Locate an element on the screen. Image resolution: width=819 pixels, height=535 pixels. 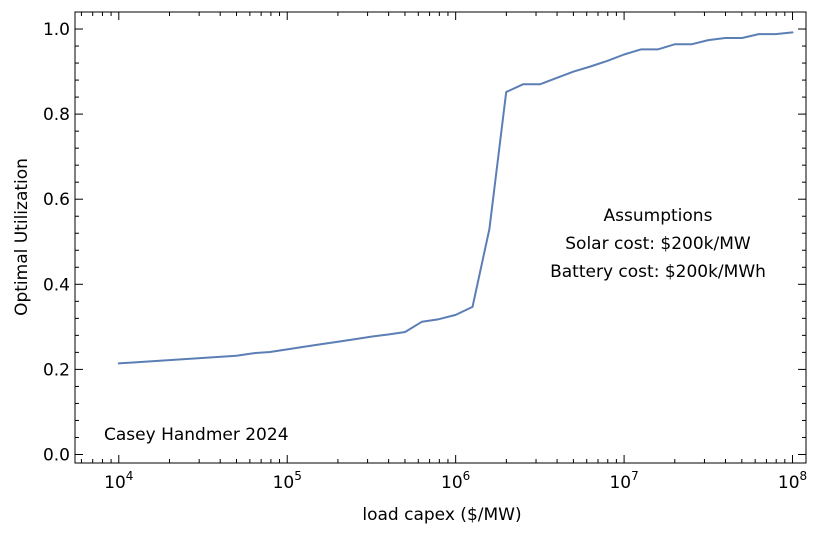
y-axis-title: Optimal Utilization is located at coordinates (22, 237).